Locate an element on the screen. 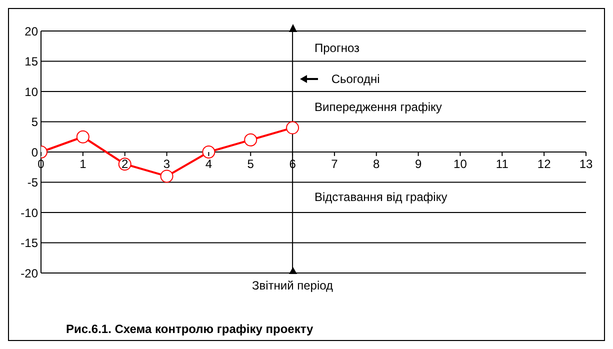 This screenshot has height=349, width=613. y-tick-label: 10 is located at coordinates (31, 91).